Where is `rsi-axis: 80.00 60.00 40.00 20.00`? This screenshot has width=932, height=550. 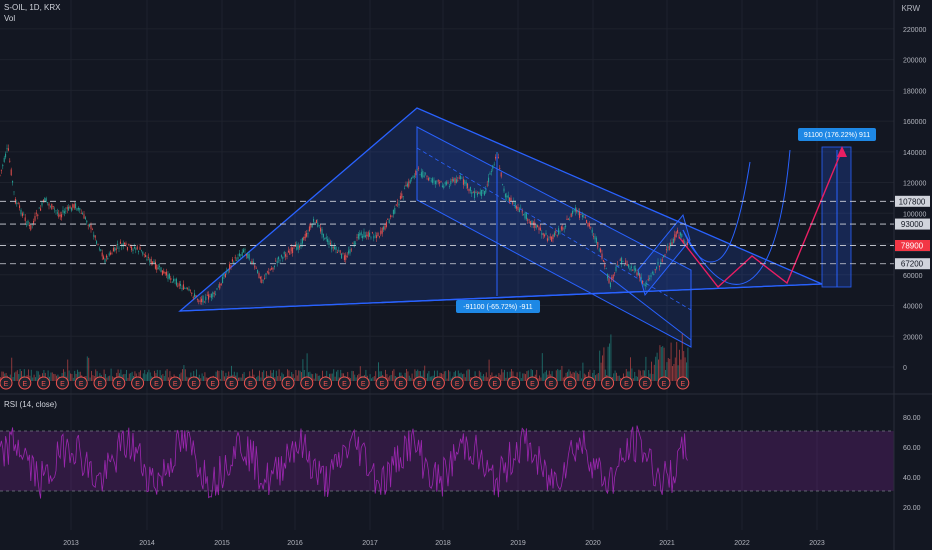 rsi-axis: 80.00 60.00 40.00 20.00 is located at coordinates (912, 463).